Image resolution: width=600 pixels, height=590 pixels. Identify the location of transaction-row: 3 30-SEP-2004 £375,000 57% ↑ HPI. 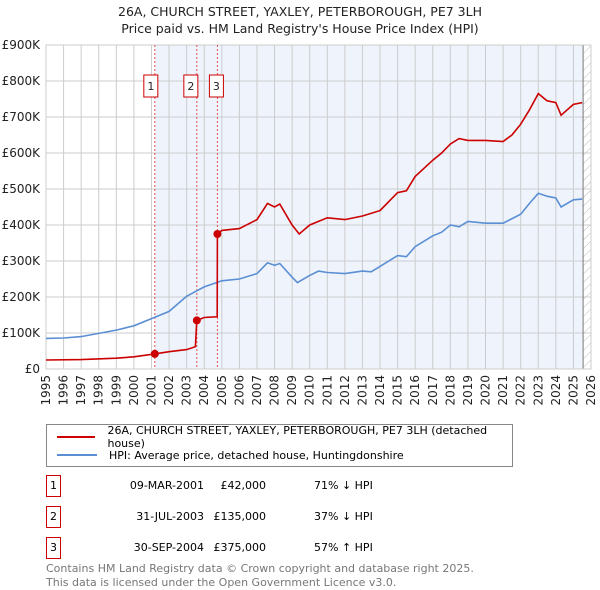
(256, 548).